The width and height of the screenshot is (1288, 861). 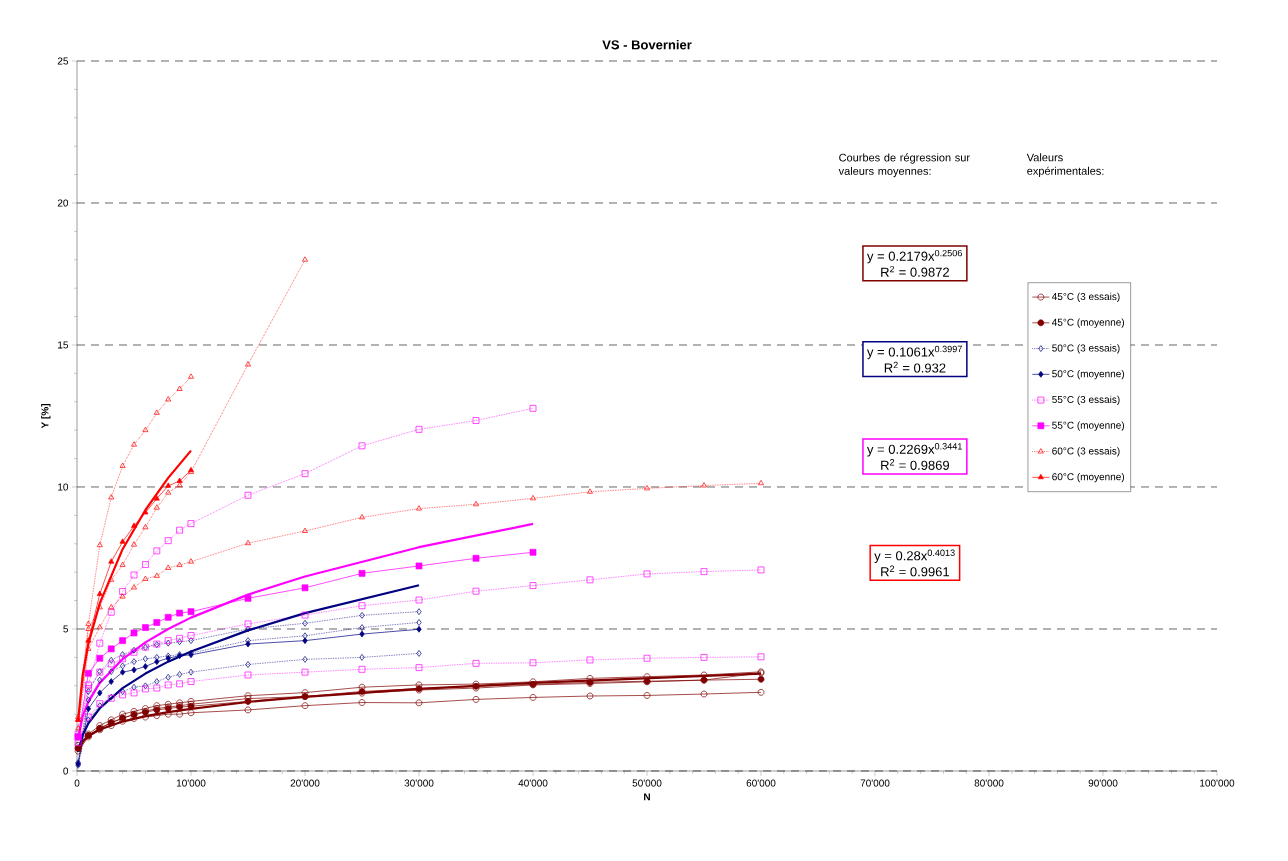 I want to click on x-tick-label: 0, so click(x=77, y=783).